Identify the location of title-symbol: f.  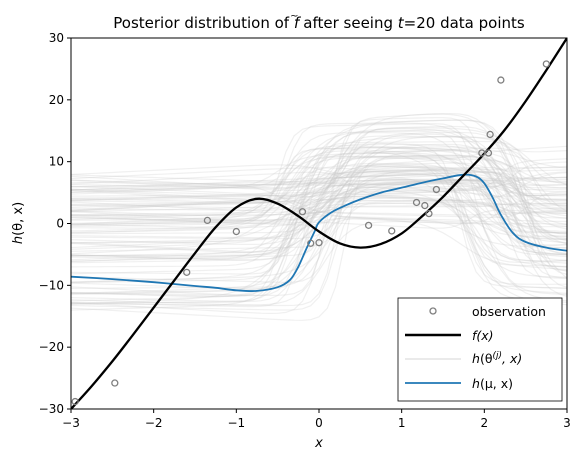
(298, 23).